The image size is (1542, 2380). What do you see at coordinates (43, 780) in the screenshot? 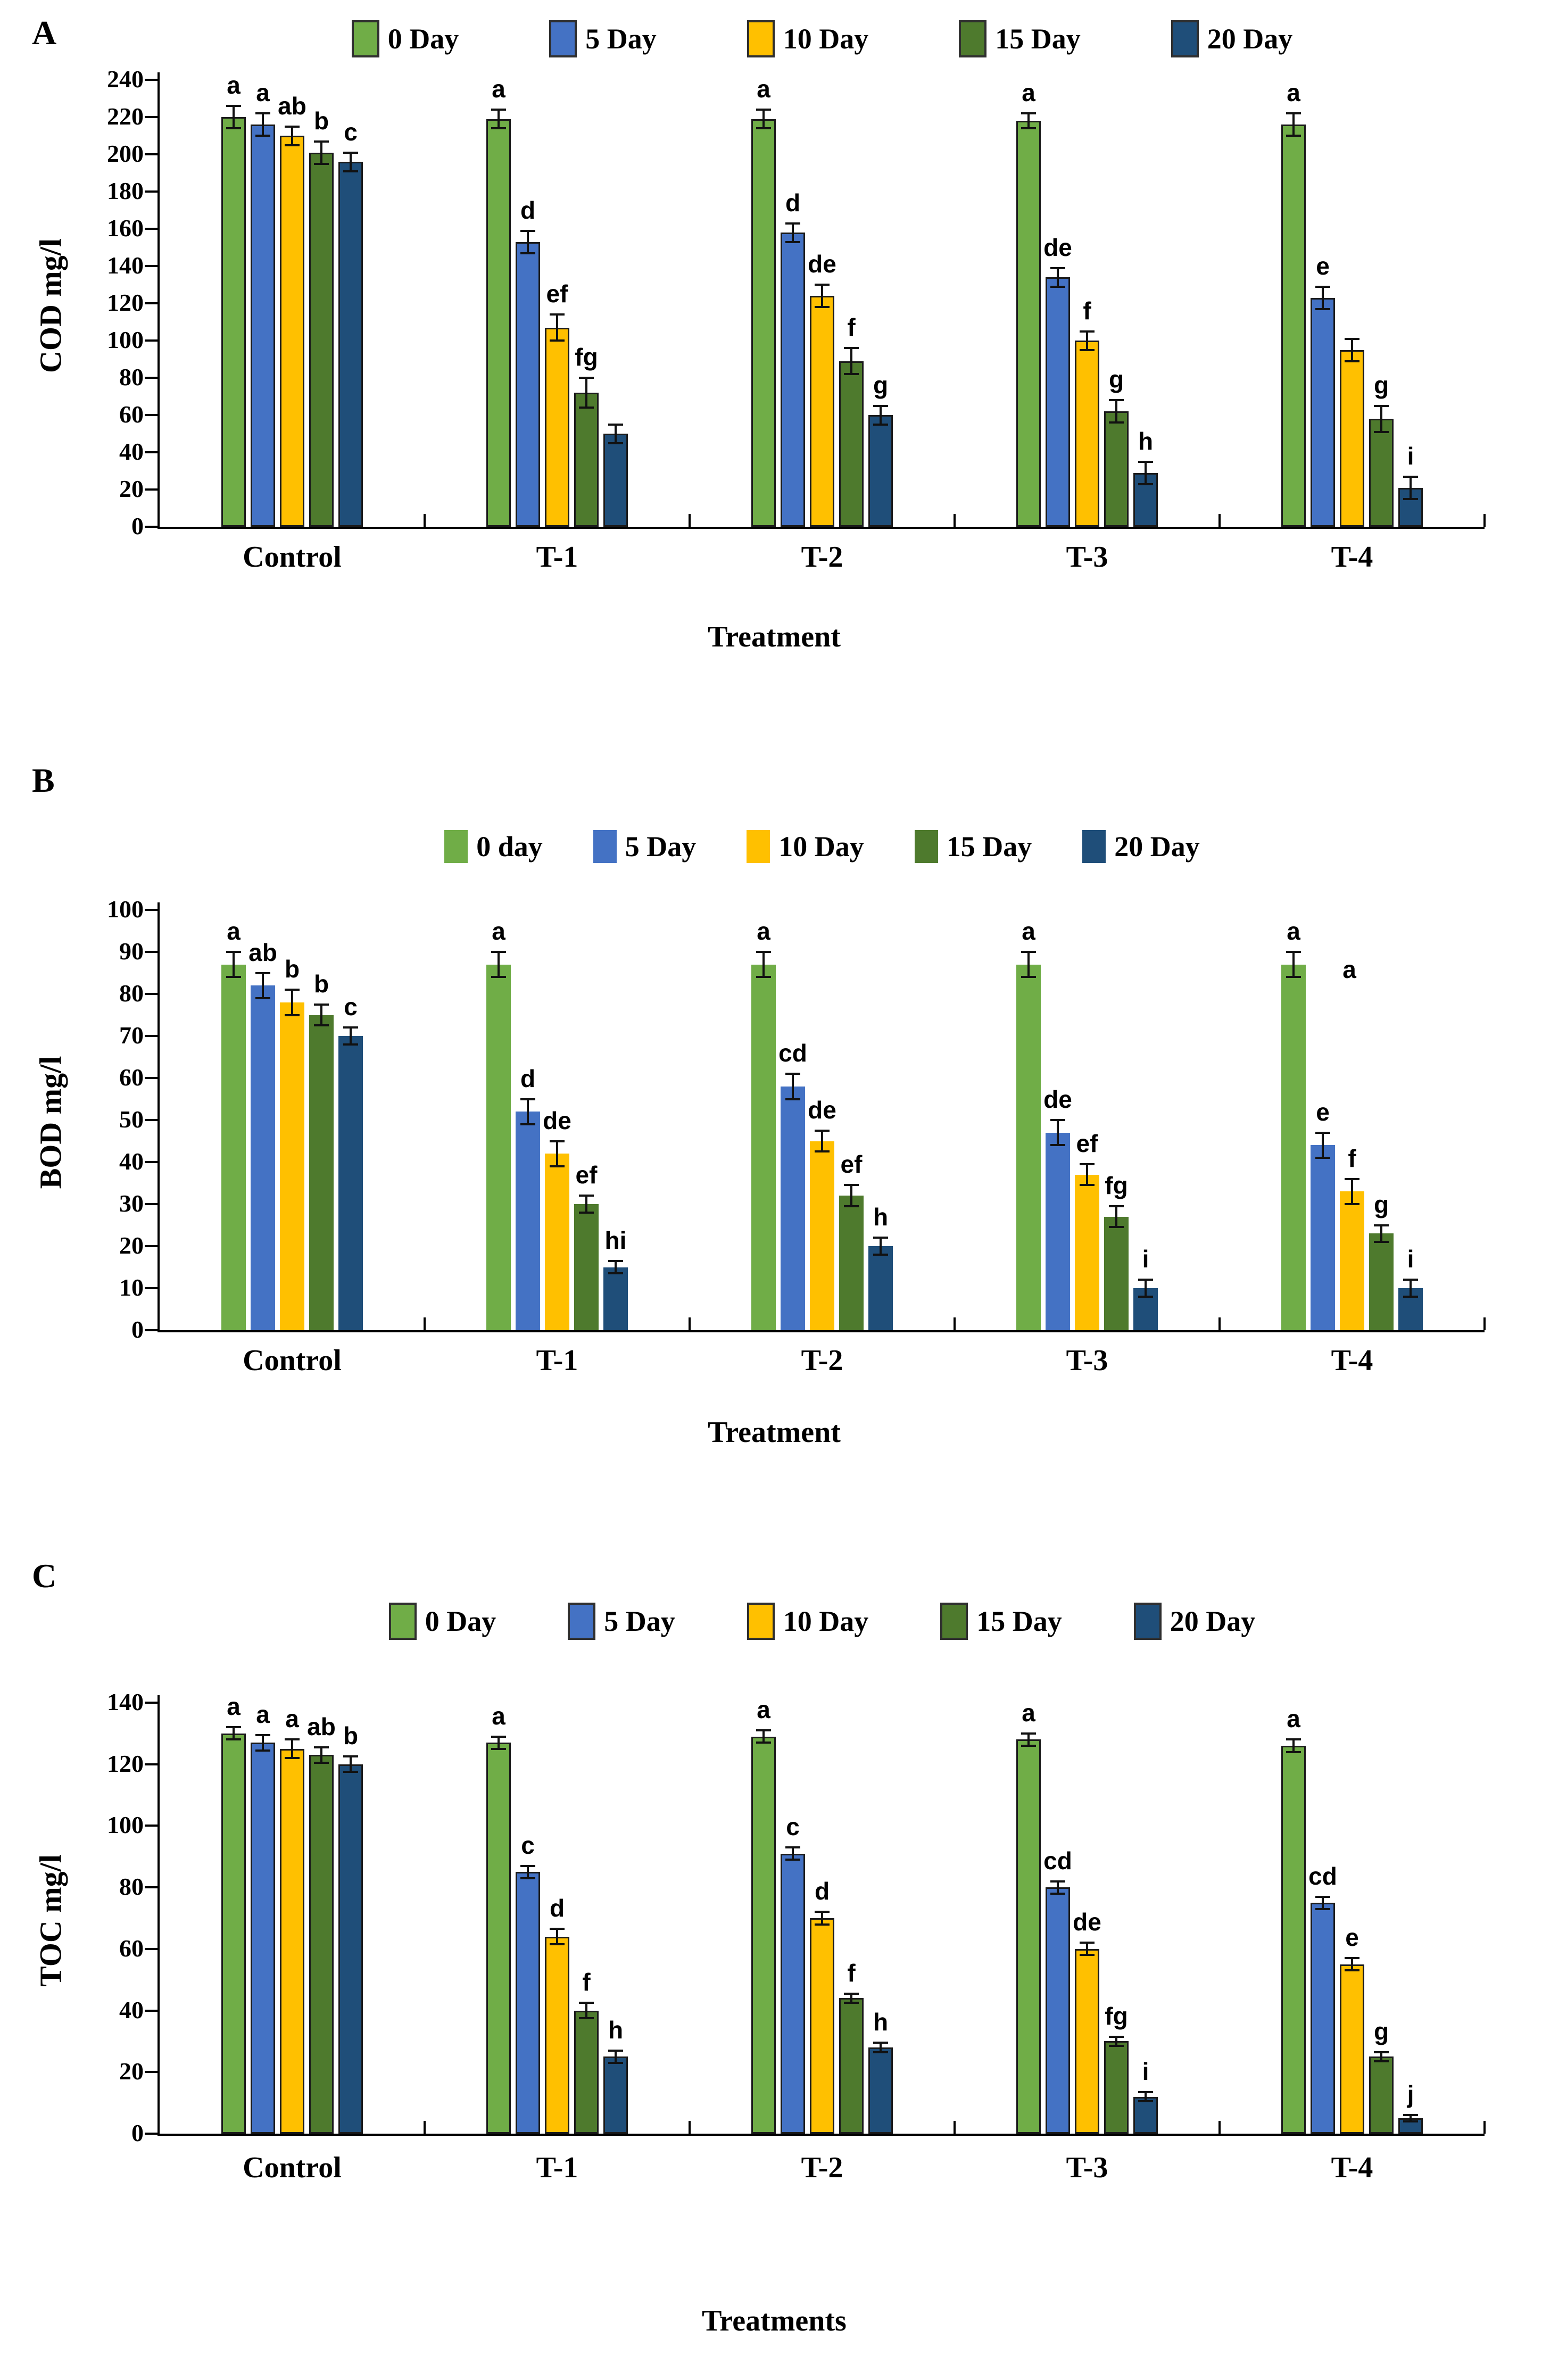
I see `panel-label-B: B` at bounding box center [43, 780].